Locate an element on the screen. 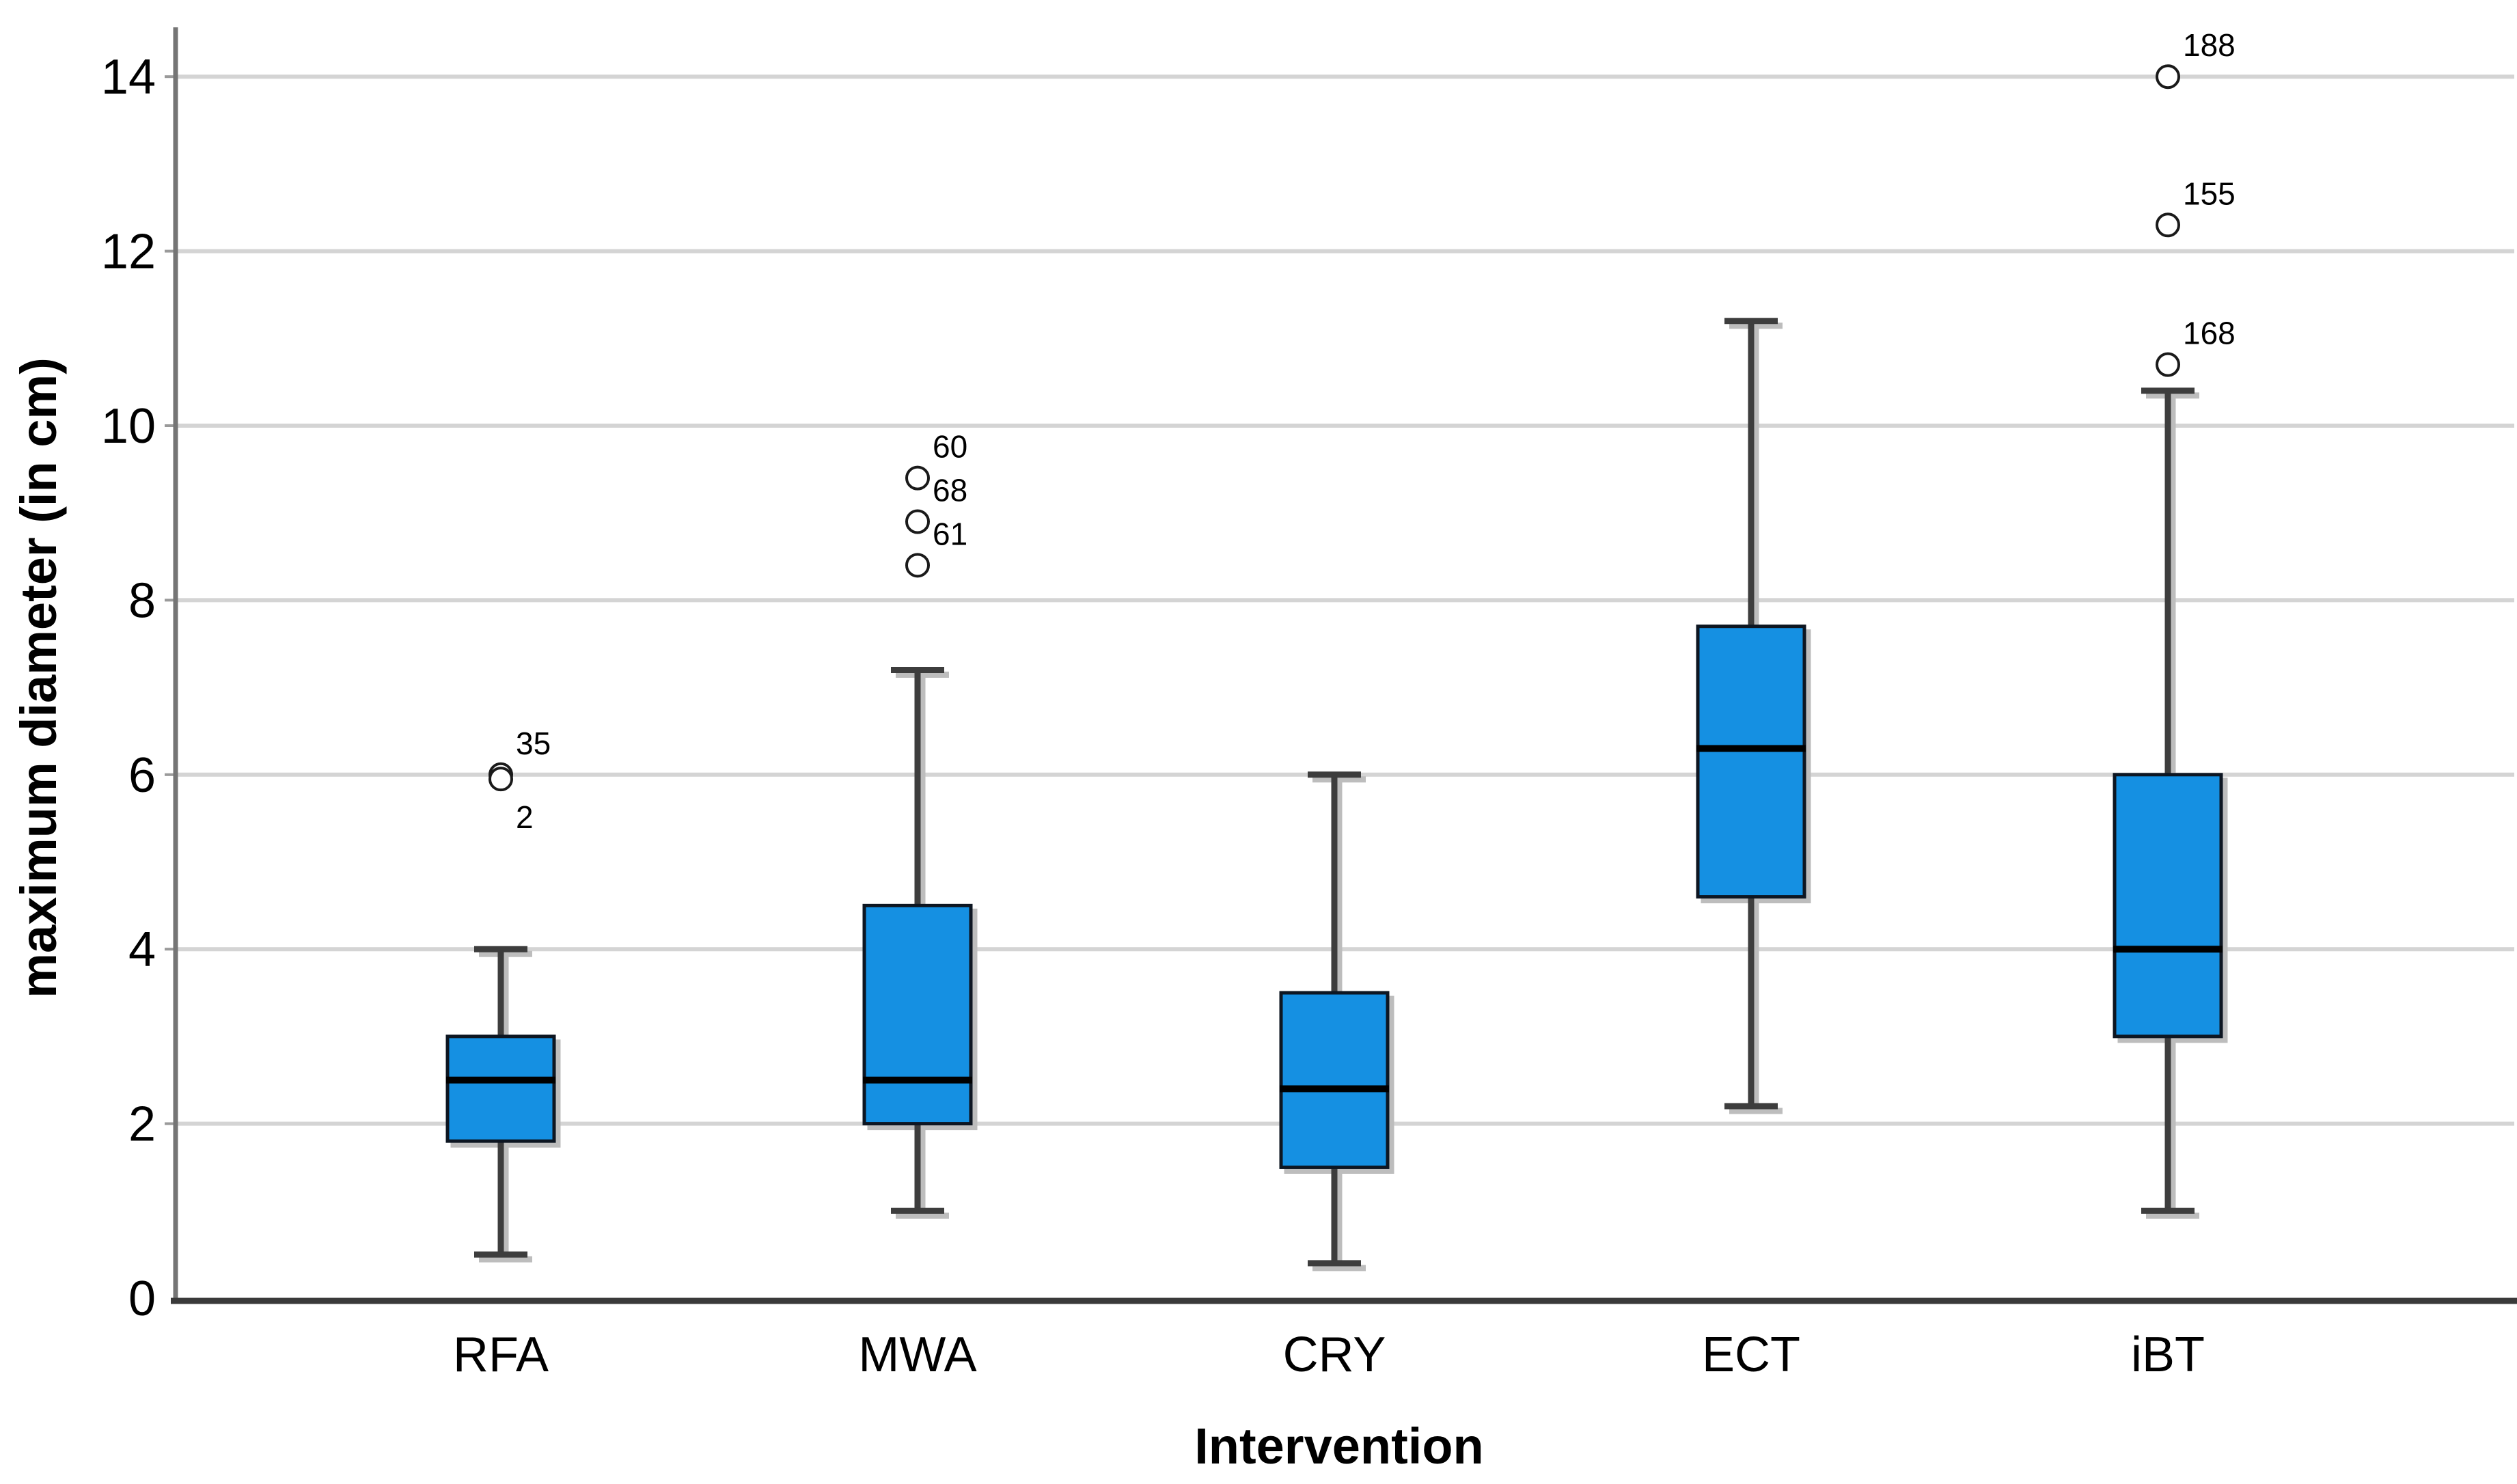 The width and height of the screenshot is (2517, 1484). iqr-box-ect is located at coordinates (1751, 761).